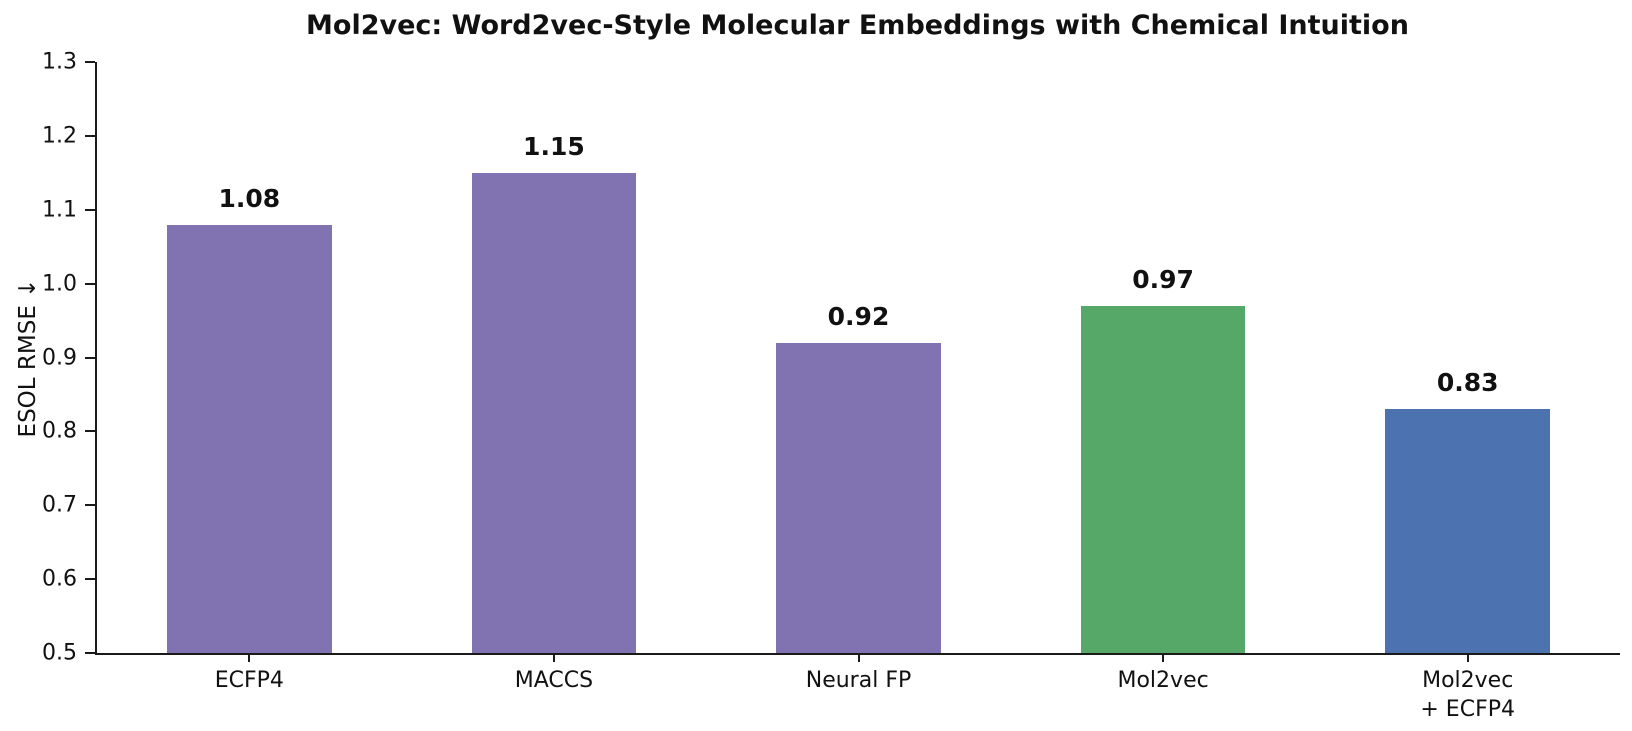 The image size is (1632, 731). What do you see at coordinates (249, 680) in the screenshot?
I see `x-axis-tick-label: ECFP4` at bounding box center [249, 680].